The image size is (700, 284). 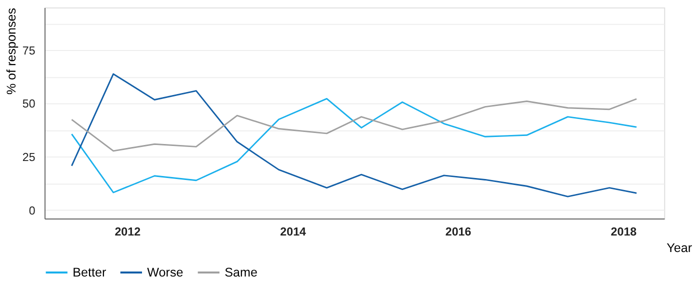 What do you see at coordinates (32, 211) in the screenshot?
I see `y-tick-label: 0` at bounding box center [32, 211].